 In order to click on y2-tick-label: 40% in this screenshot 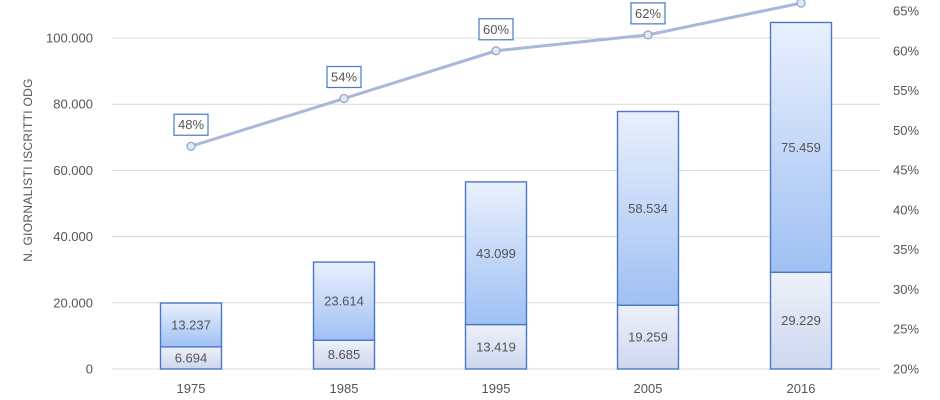, I will do `click(906, 209)`.